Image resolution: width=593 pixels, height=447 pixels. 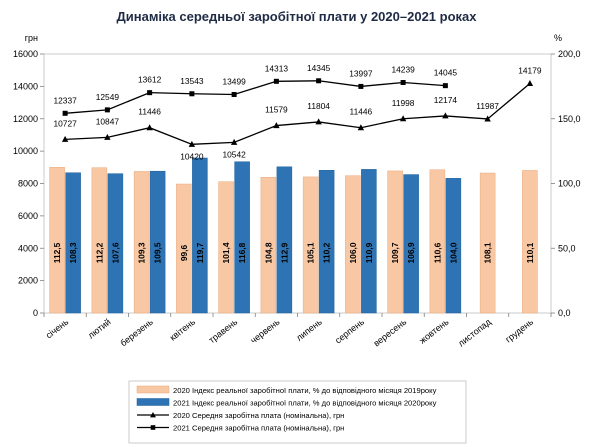 What do you see at coordinates (311, 252) in the screenshot?
I see `bar-data-label: 105,1` at bounding box center [311, 252].